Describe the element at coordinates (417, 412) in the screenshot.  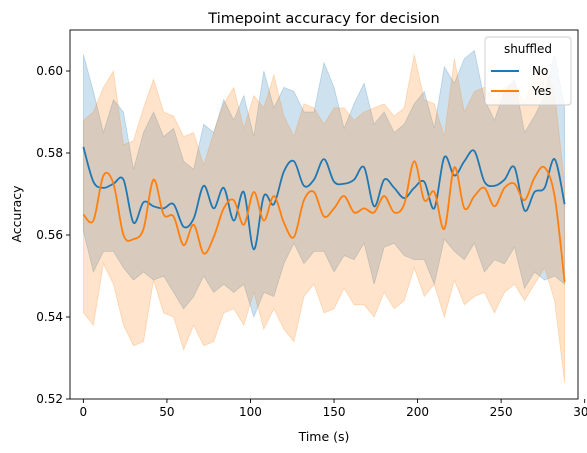
I see `x-tick-label: 200` at that location.